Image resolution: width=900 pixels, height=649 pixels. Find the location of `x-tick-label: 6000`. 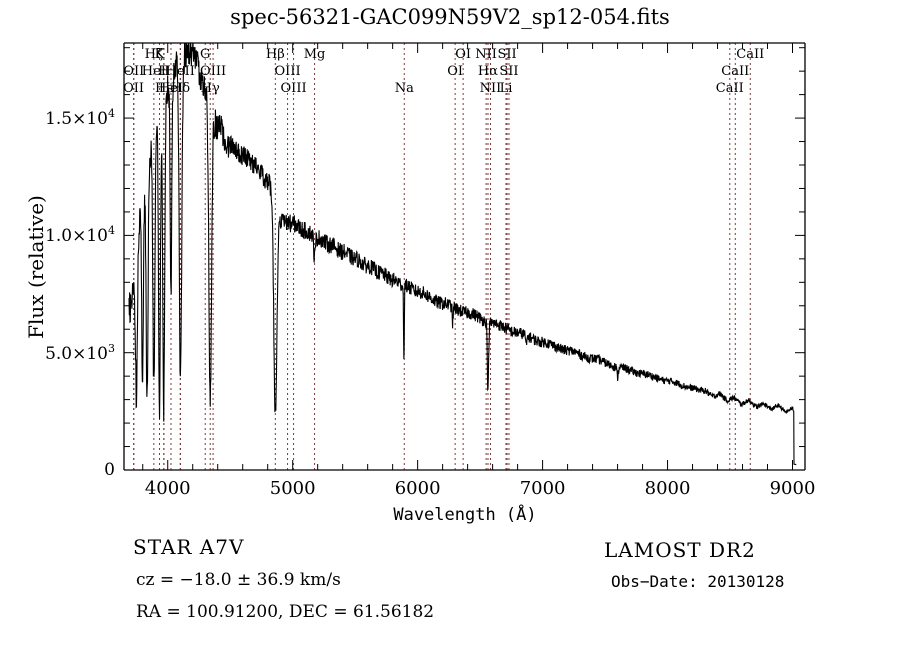

x-tick-label: 6000 is located at coordinates (417, 488).